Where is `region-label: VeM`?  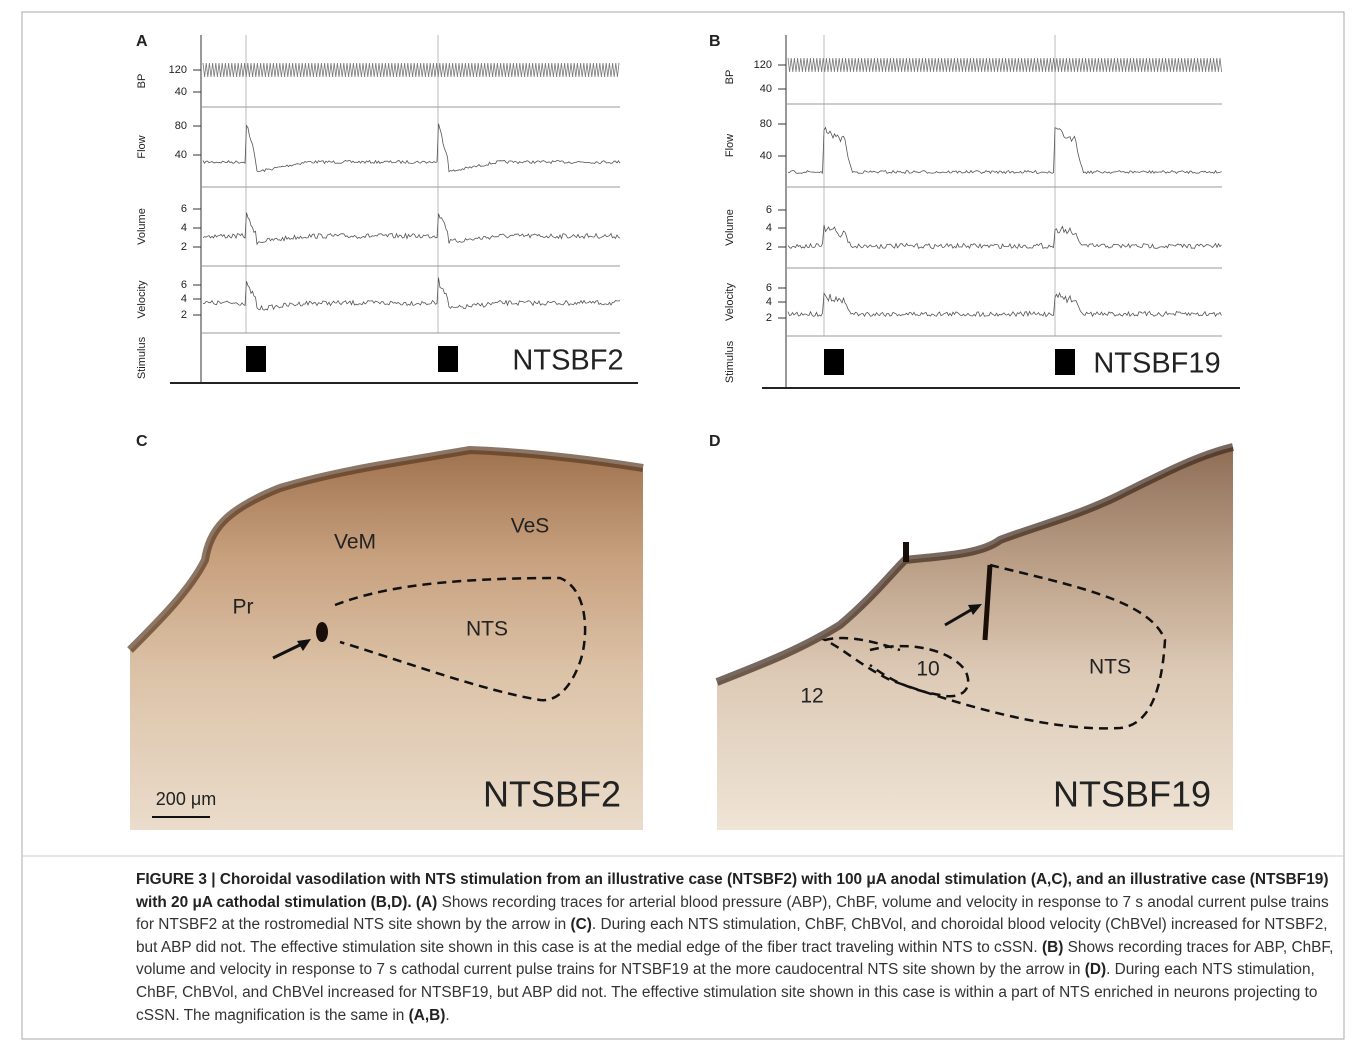 region-label: VeM is located at coordinates (355, 542).